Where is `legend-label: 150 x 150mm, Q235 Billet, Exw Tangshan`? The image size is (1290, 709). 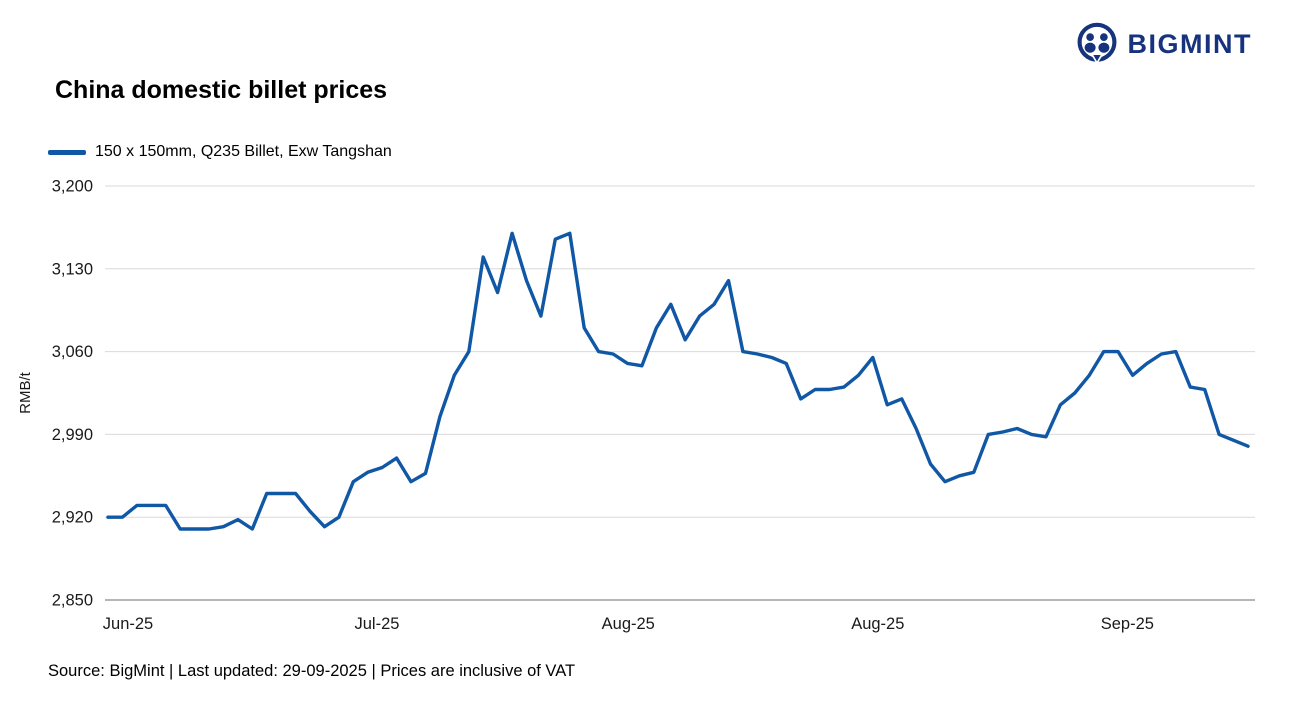 legend-label: 150 x 150mm, Q235 Billet, Exw Tangshan is located at coordinates (243, 151).